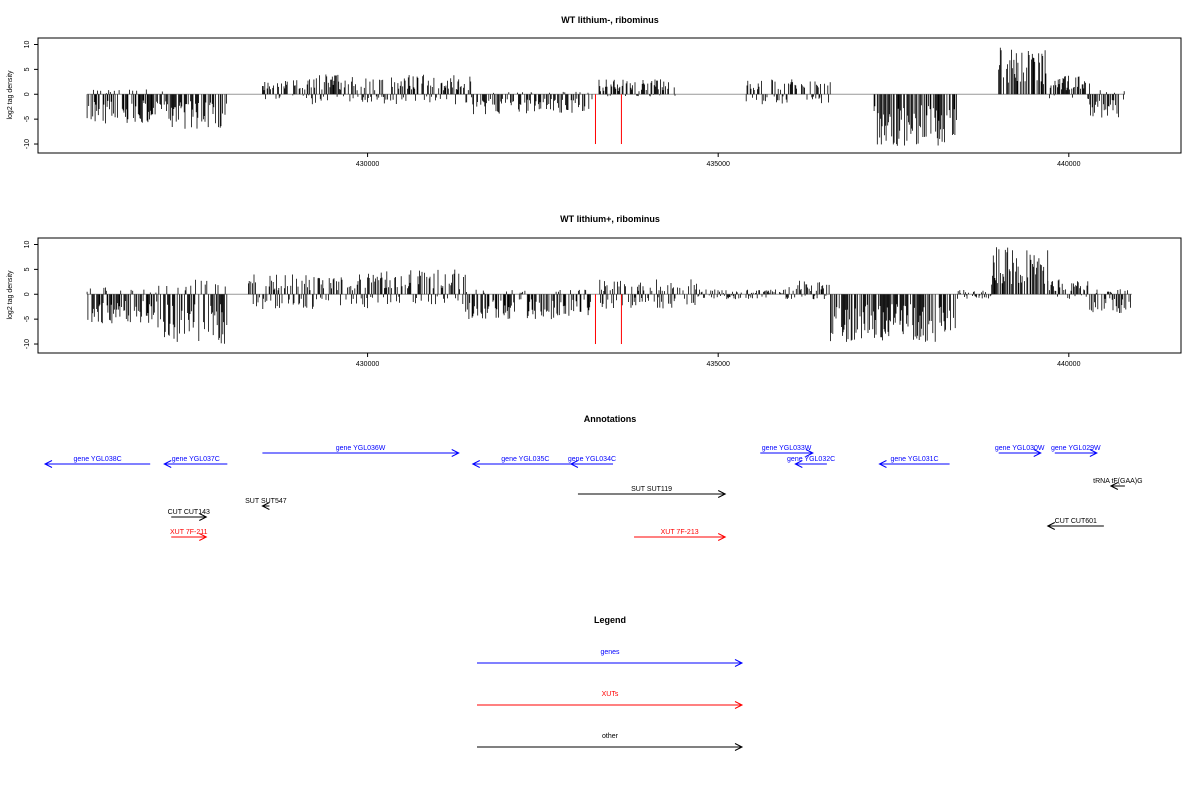  I want to click on panel-1-x-axis: 430000 435000 440000, so click(718, 160).